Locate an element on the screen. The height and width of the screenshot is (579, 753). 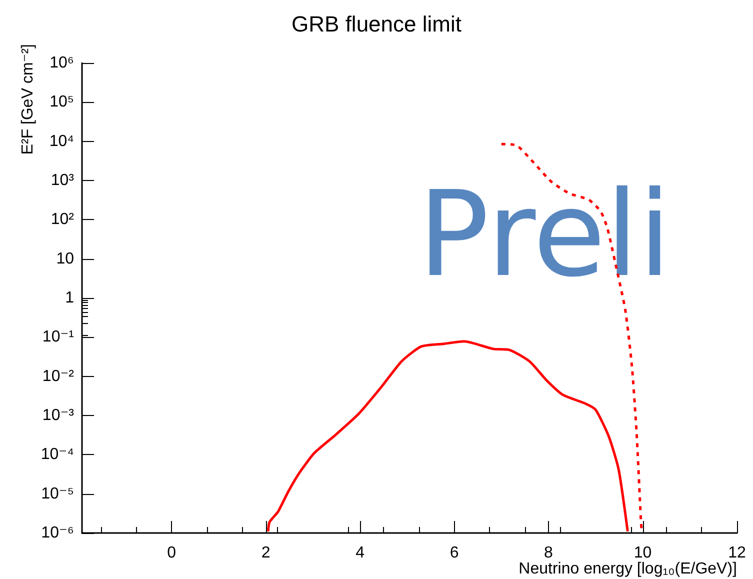
y-tick-label: 10³ is located at coordinates (62, 180).